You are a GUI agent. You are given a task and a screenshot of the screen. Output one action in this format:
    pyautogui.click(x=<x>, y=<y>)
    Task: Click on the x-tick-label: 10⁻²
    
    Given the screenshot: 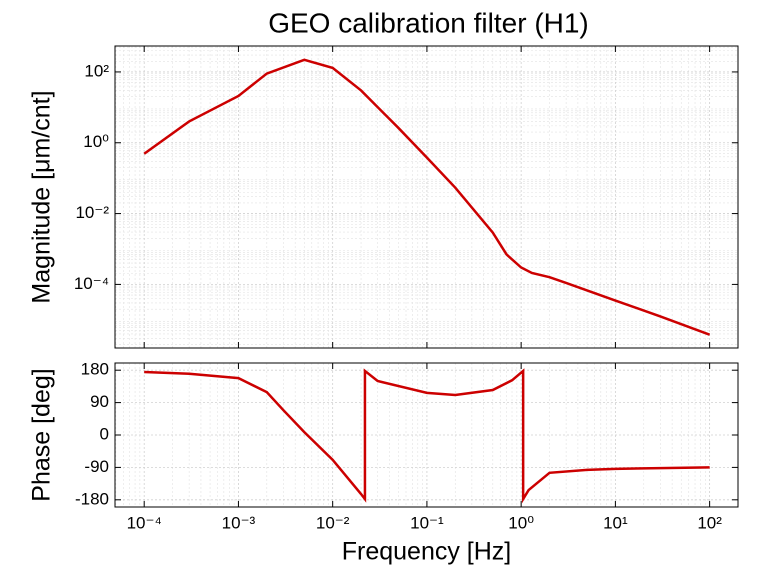 What is the action you would take?
    pyautogui.click(x=333, y=522)
    